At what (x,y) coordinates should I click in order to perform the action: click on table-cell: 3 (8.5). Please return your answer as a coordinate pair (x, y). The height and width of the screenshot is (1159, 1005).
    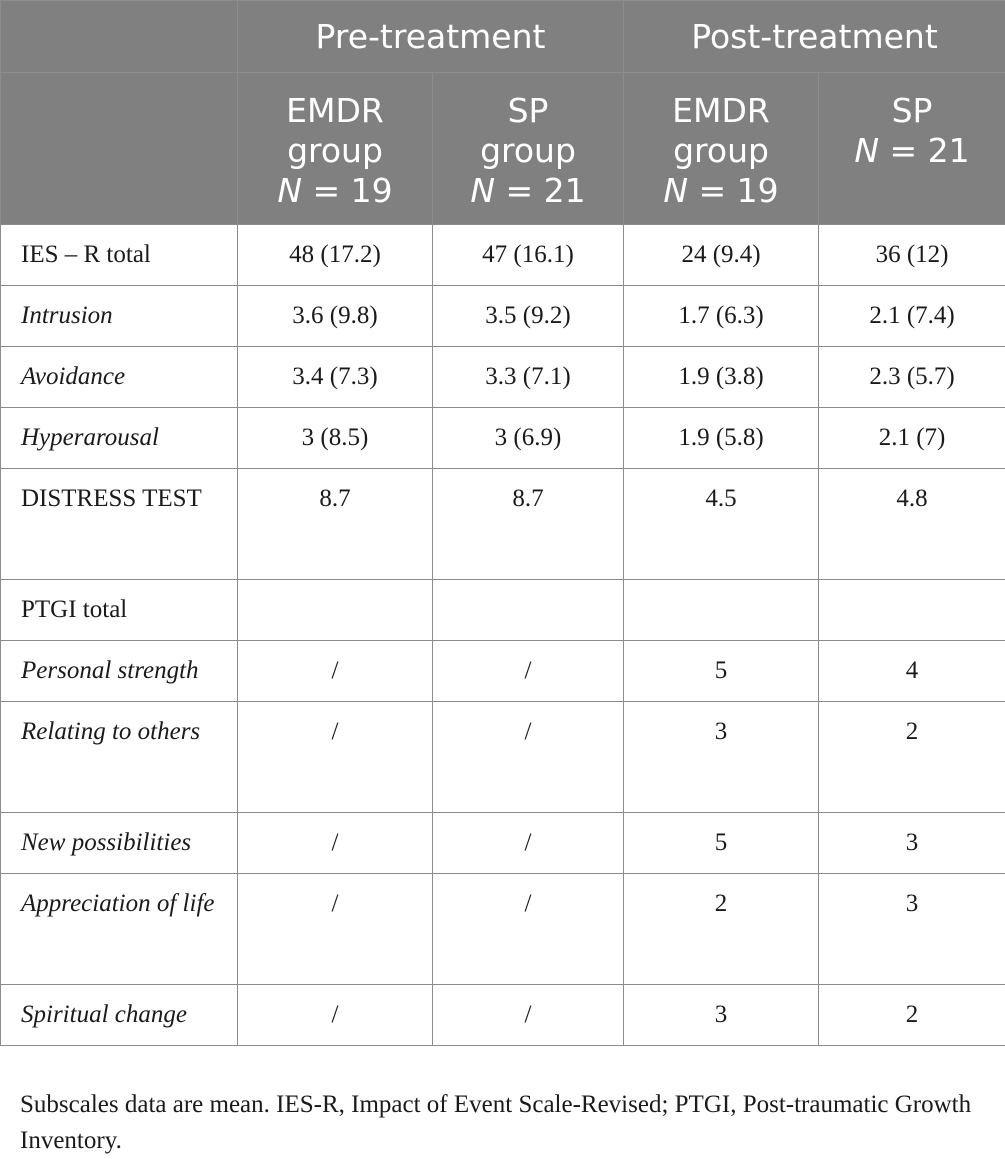
    Looking at the image, I should click on (335, 438).